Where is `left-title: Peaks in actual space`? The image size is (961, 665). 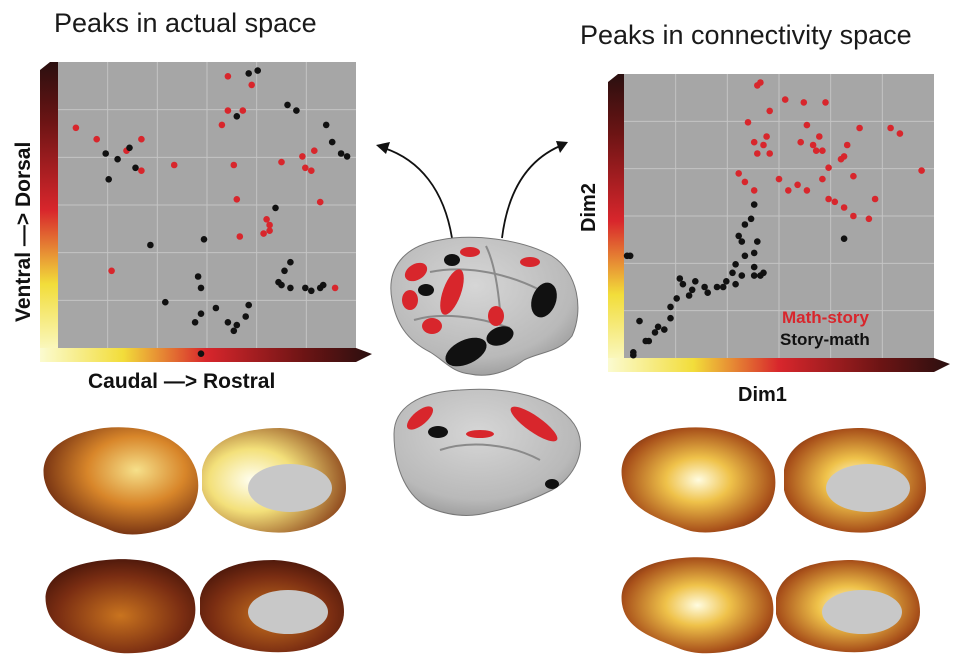 left-title: Peaks in actual space is located at coordinates (185, 23).